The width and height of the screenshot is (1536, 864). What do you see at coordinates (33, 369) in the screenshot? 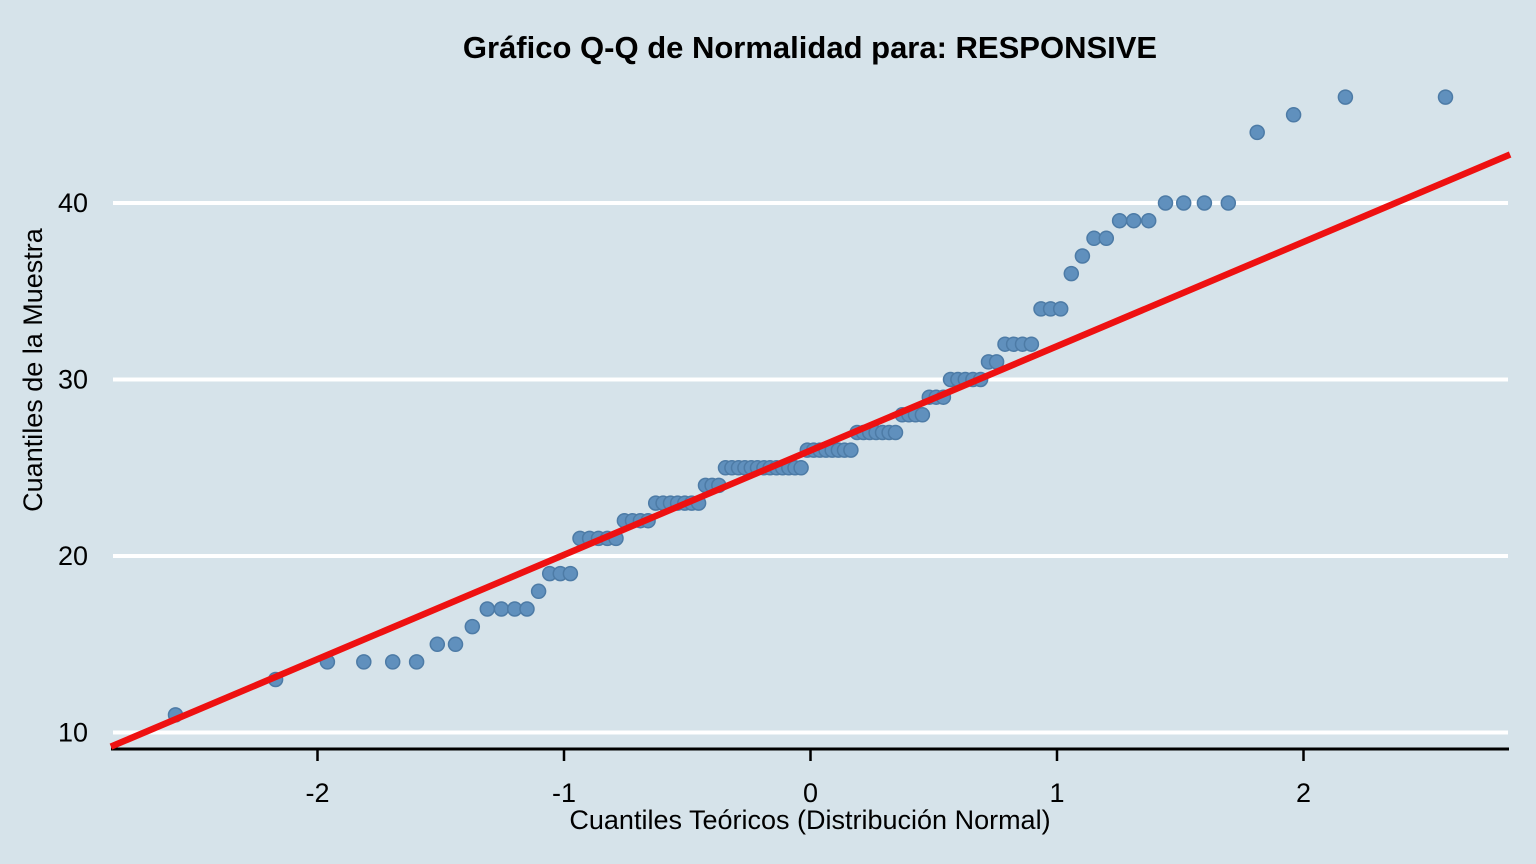
I see `y-axis-label: Cuantiles de la Muestra` at bounding box center [33, 369].